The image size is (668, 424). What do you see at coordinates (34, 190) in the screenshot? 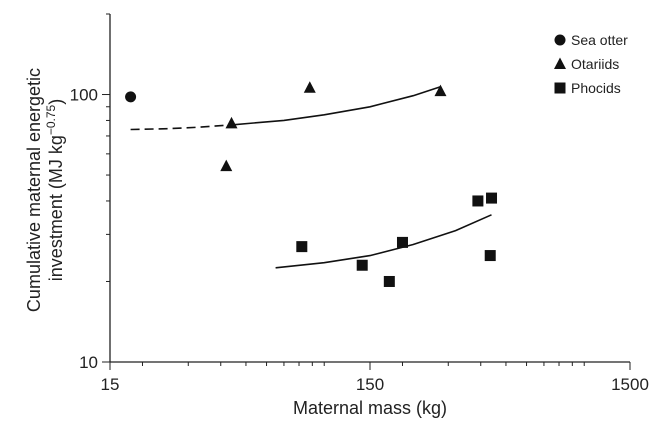
I see `y-axis-label-line1: Cumulative maternal energetic` at bounding box center [34, 190].